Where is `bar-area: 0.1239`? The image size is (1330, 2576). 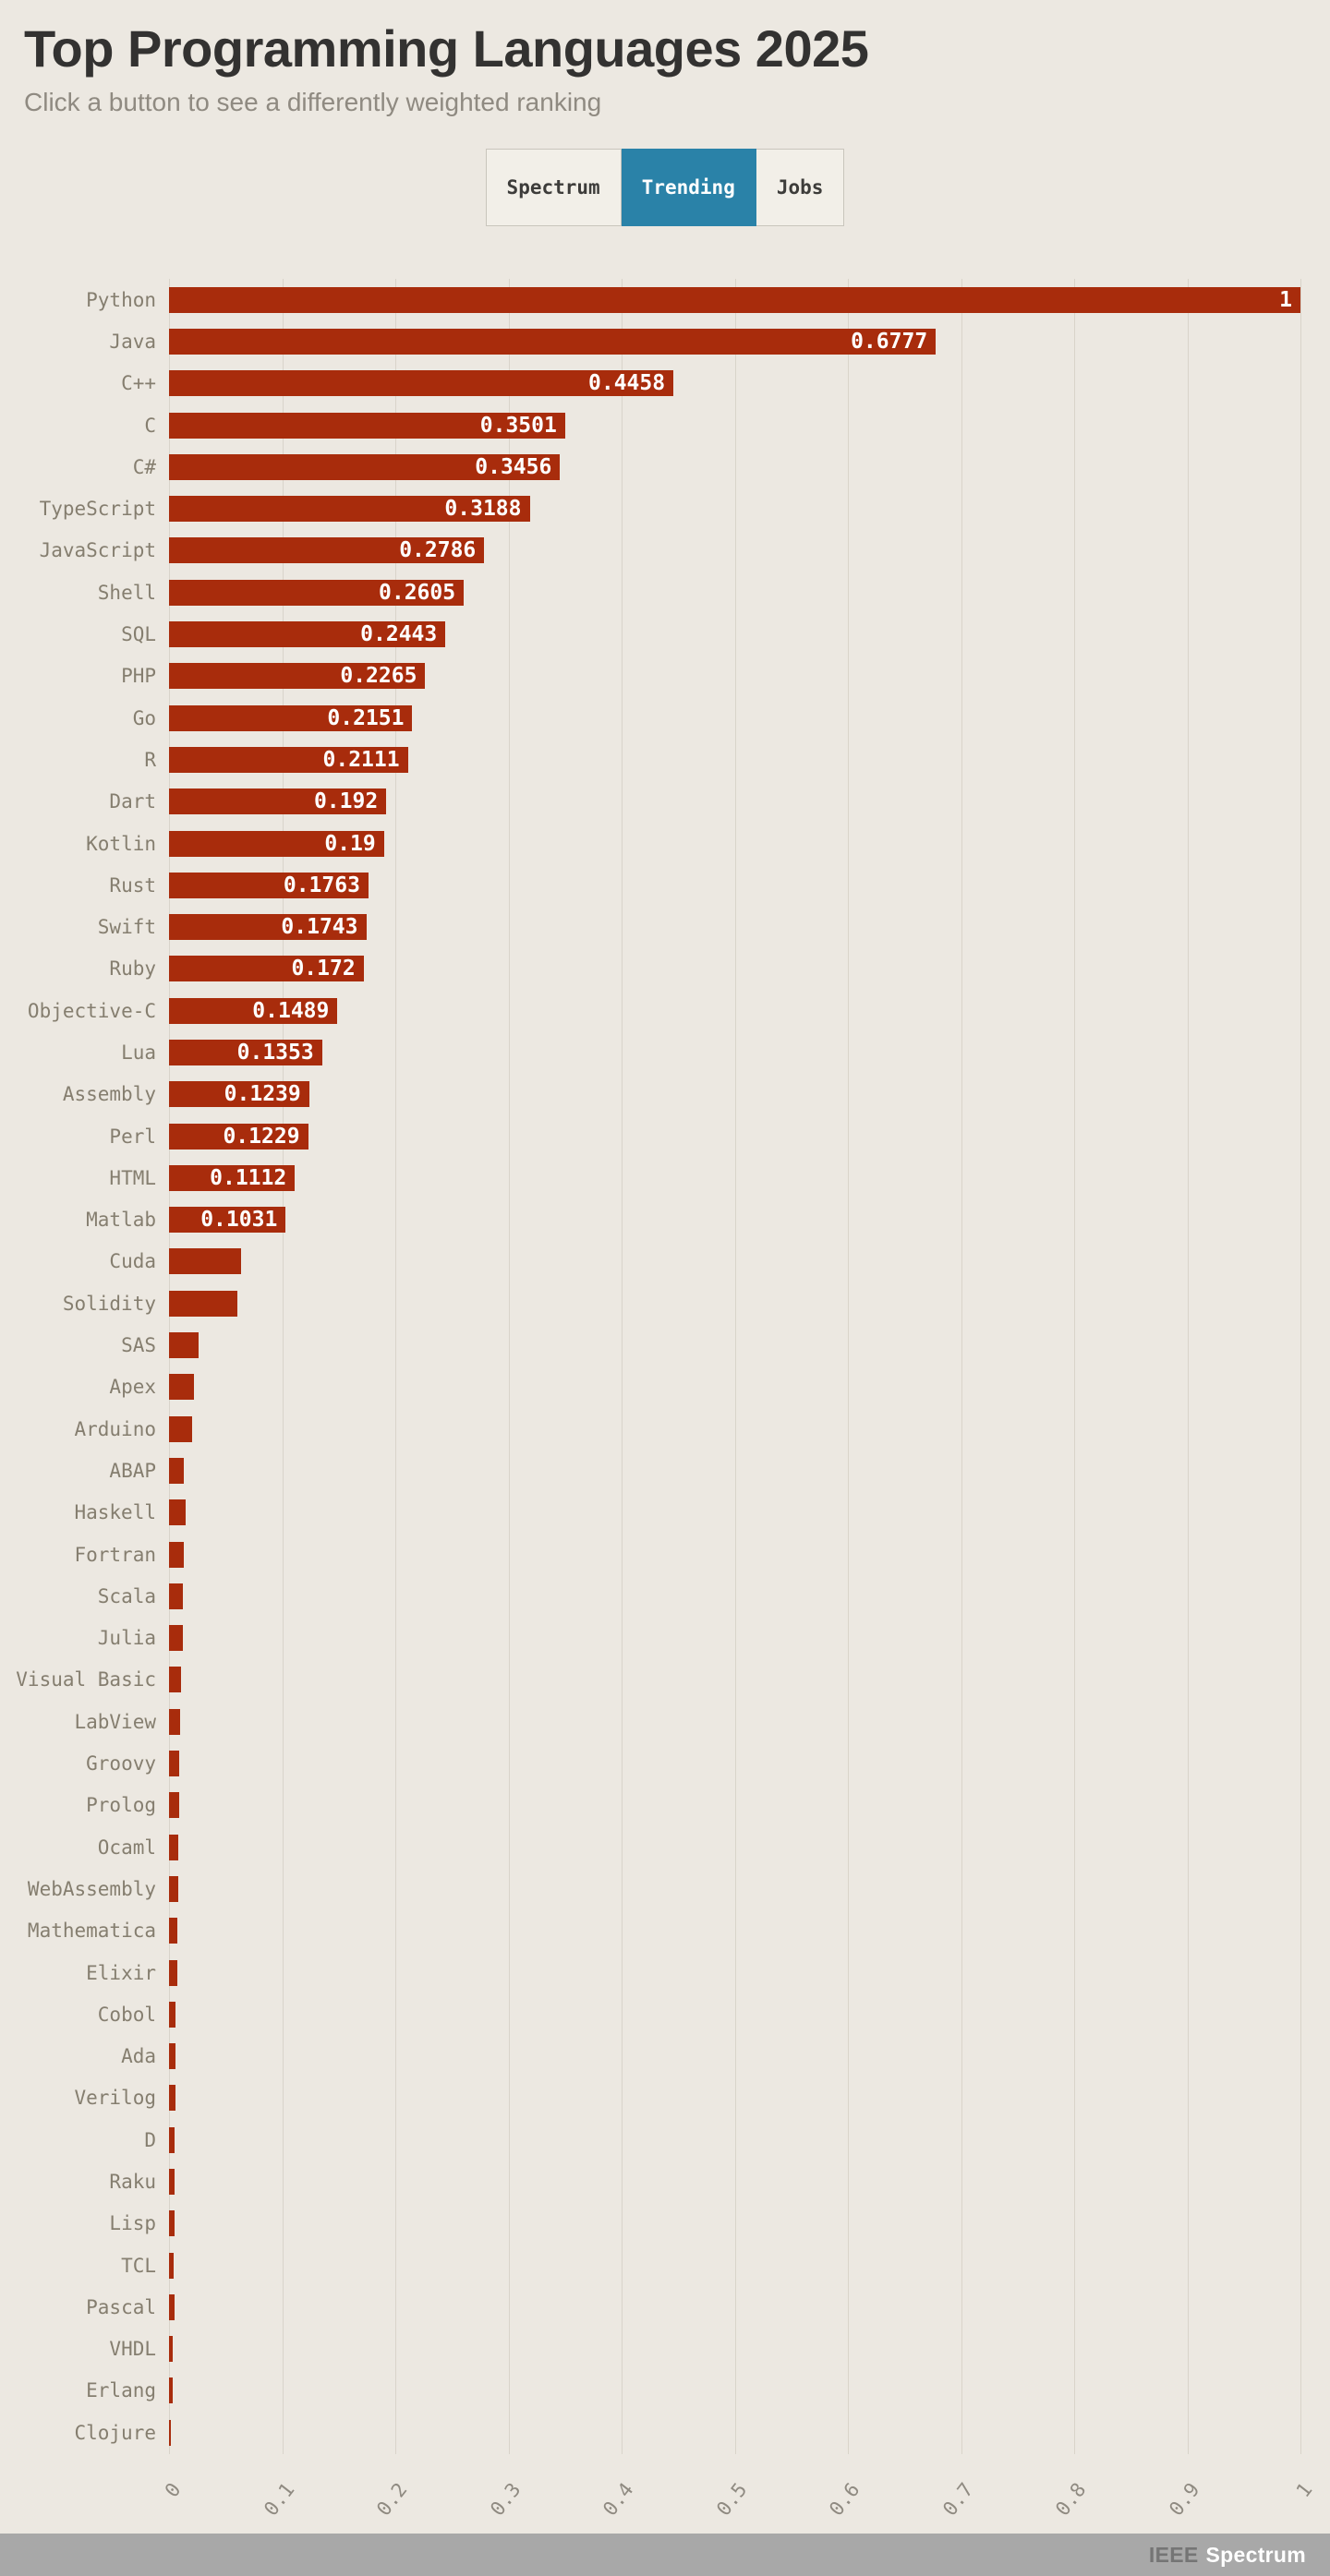
bar-area: 0.1239 is located at coordinates (734, 1094).